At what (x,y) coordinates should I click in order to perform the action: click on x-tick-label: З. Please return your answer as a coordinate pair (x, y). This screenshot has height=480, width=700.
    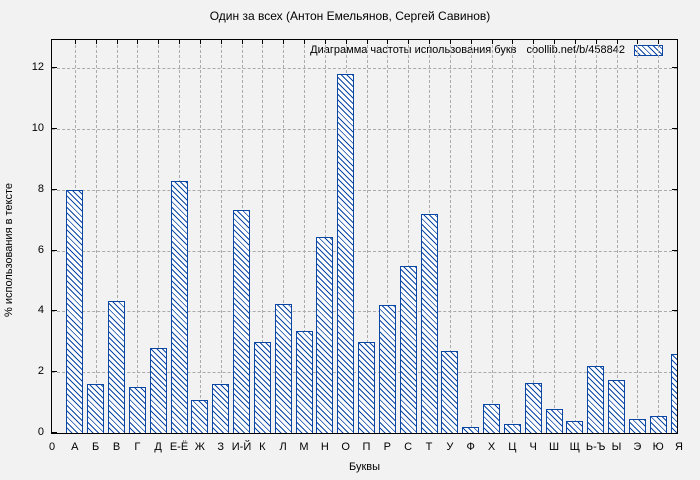
    Looking at the image, I should click on (220, 447).